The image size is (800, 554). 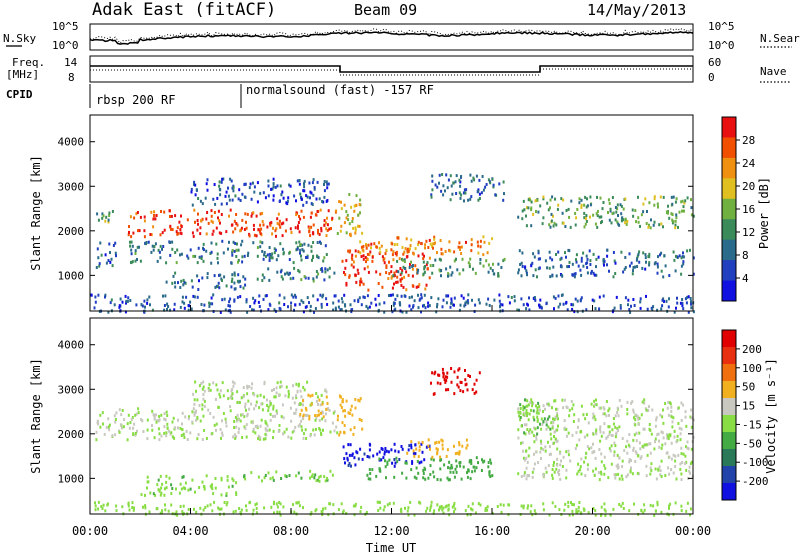 What do you see at coordinates (71, 275) in the screenshot?
I see `y-tick-label: 1000` at bounding box center [71, 275].